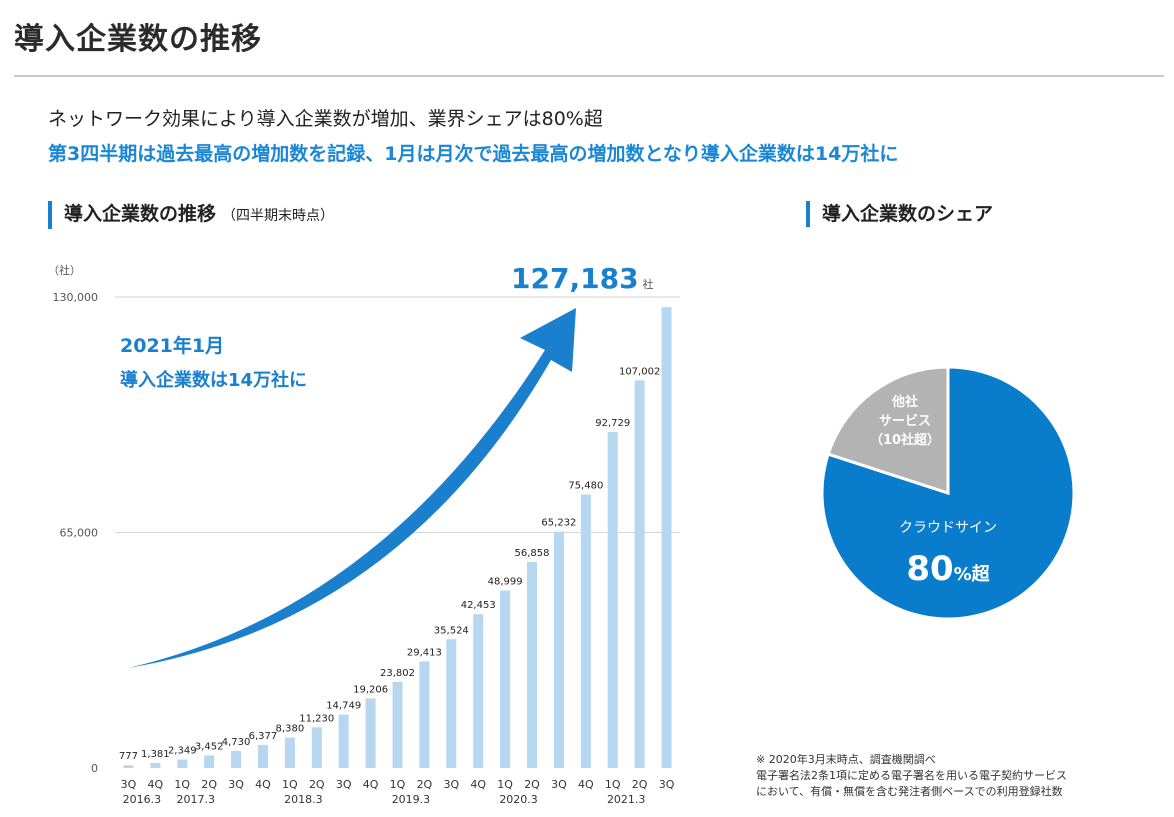 The height and width of the screenshot is (817, 1174). I want to click on y-tick-label: 130,000, so click(76, 297).